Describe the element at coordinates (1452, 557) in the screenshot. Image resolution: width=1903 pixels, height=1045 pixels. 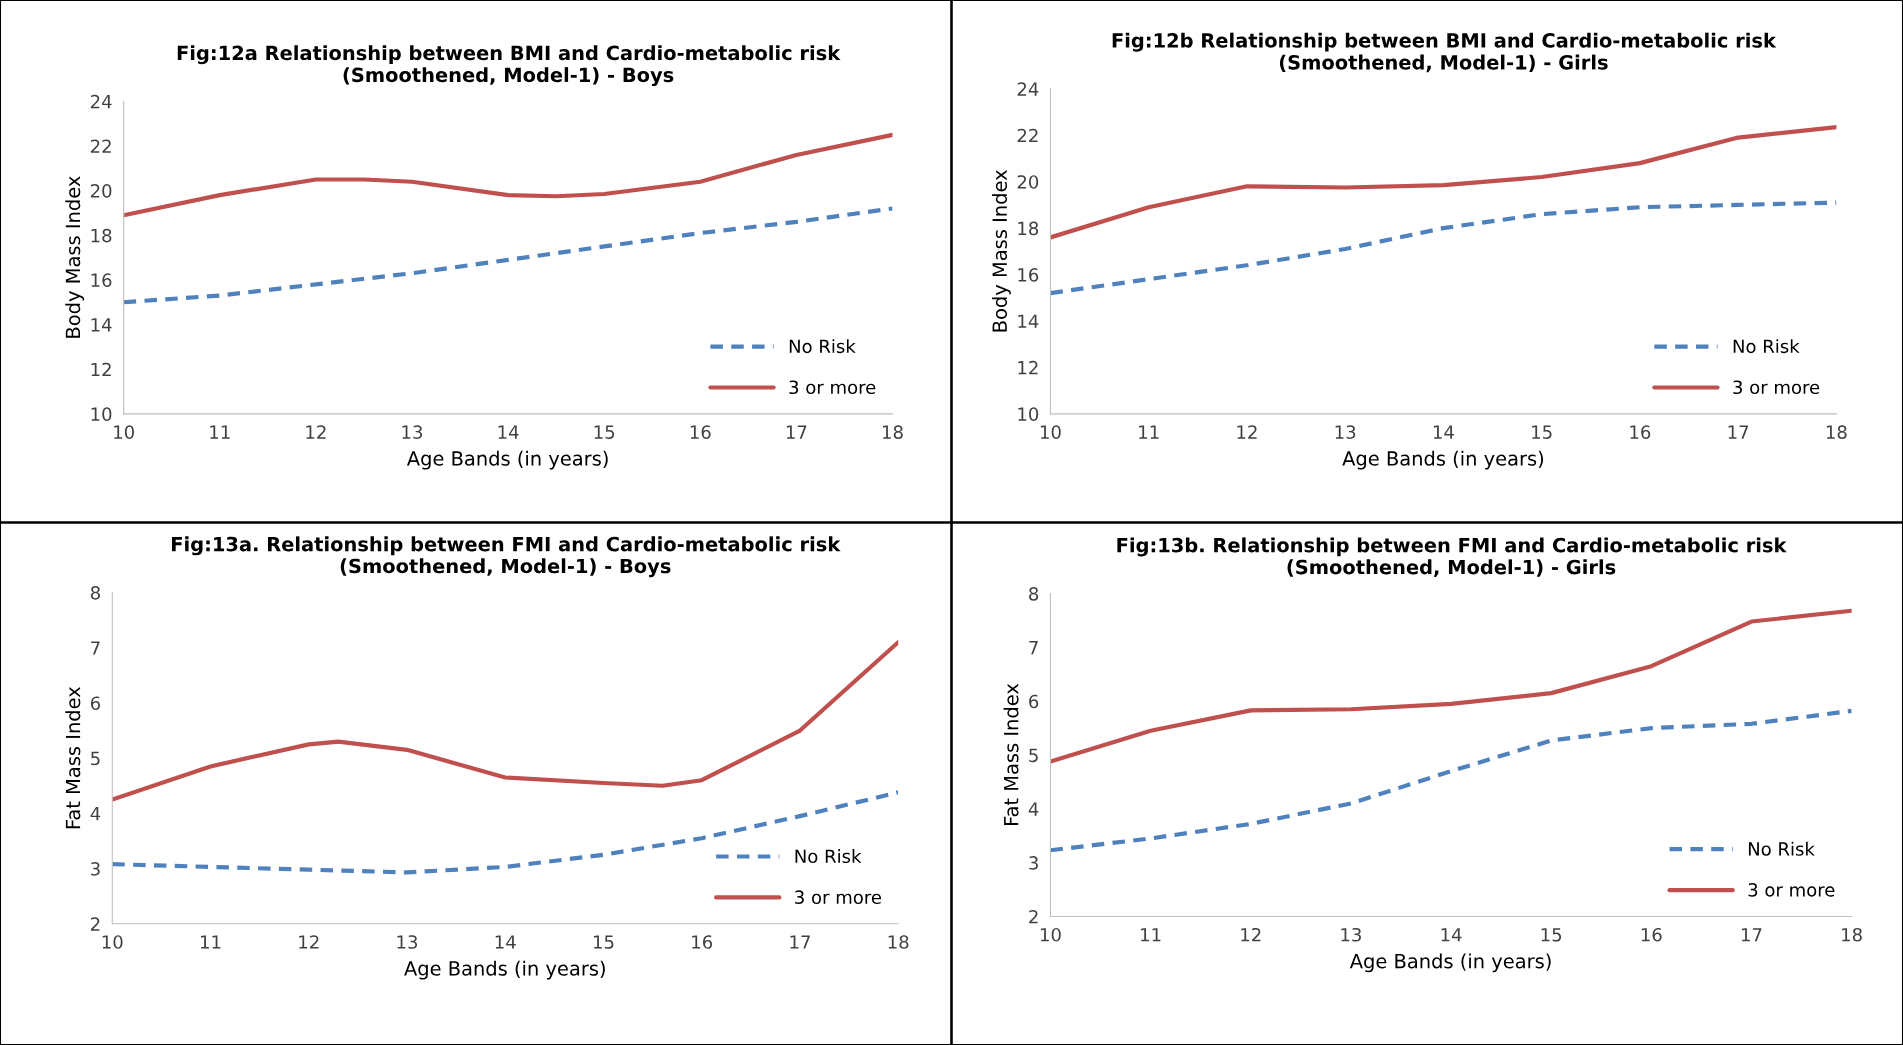
I see `chart-title: Fig:13b. Relationship between FMI and Cardio-metabolic risk (Smoothened, Model-1) - Girls` at that location.